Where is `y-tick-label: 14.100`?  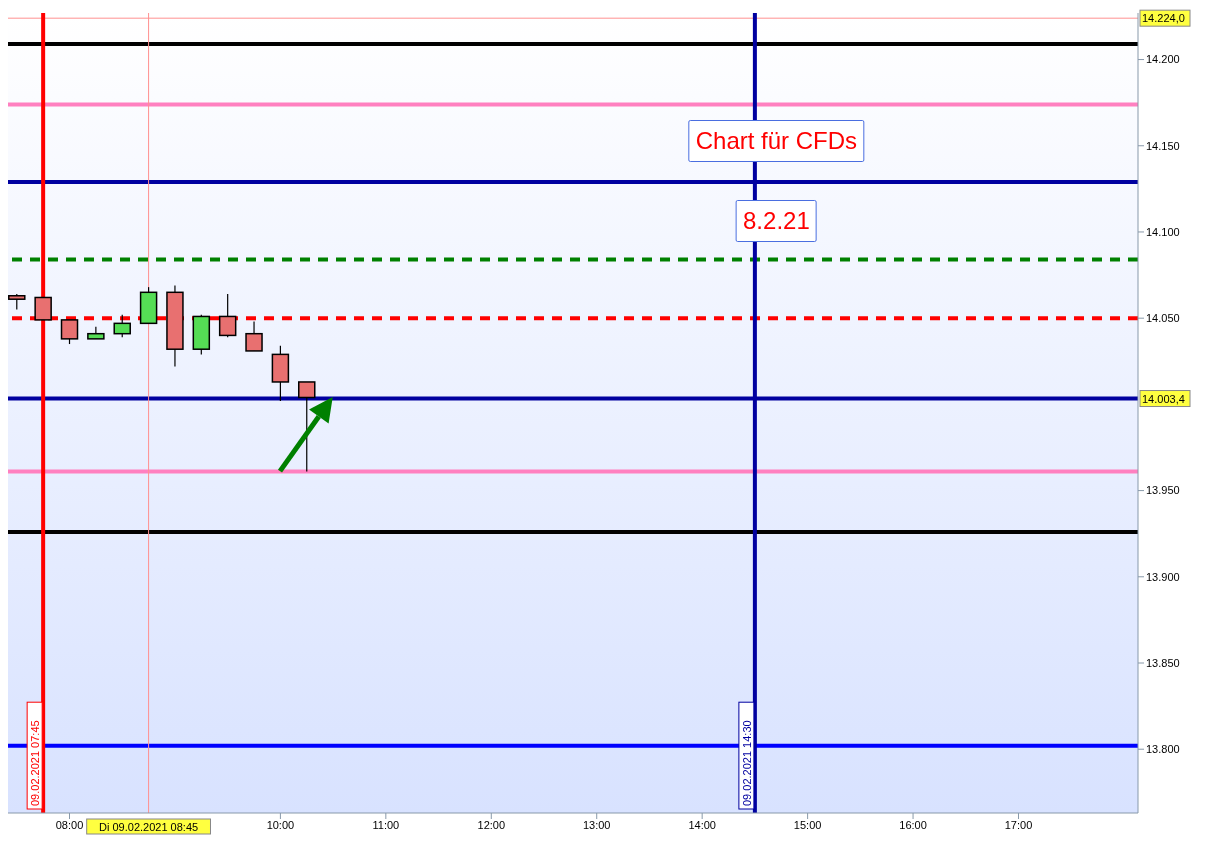 y-tick-label: 14.100 is located at coordinates (1163, 231).